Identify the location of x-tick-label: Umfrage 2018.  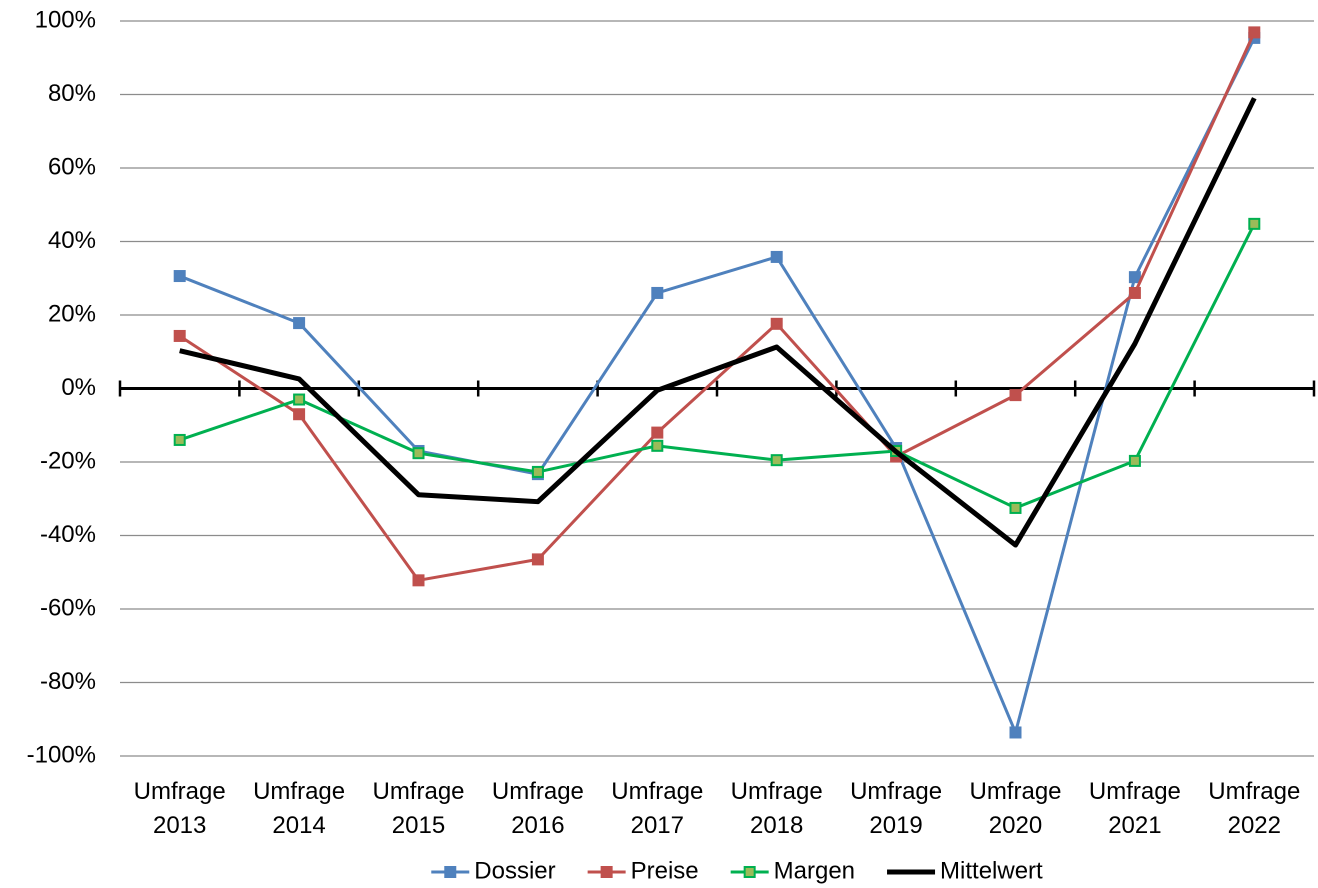
(776, 808).